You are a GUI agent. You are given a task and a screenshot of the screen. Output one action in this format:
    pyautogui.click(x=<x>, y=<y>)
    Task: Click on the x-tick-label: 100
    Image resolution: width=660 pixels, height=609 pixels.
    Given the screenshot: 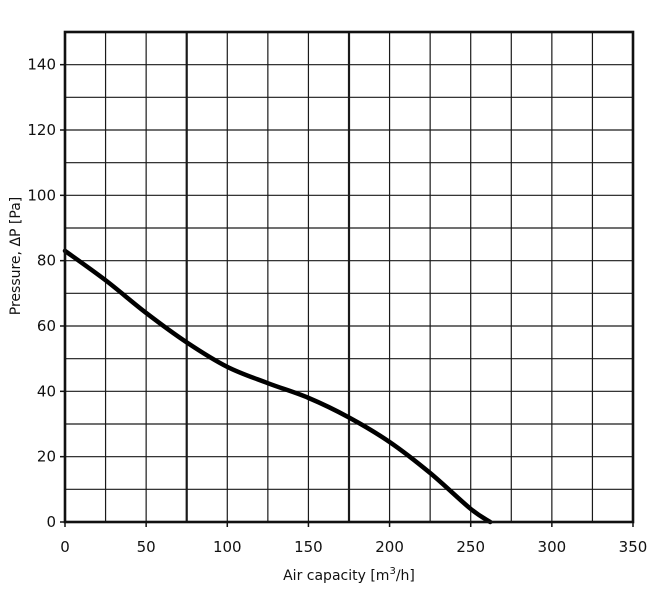 What is the action you would take?
    pyautogui.click(x=227, y=547)
    